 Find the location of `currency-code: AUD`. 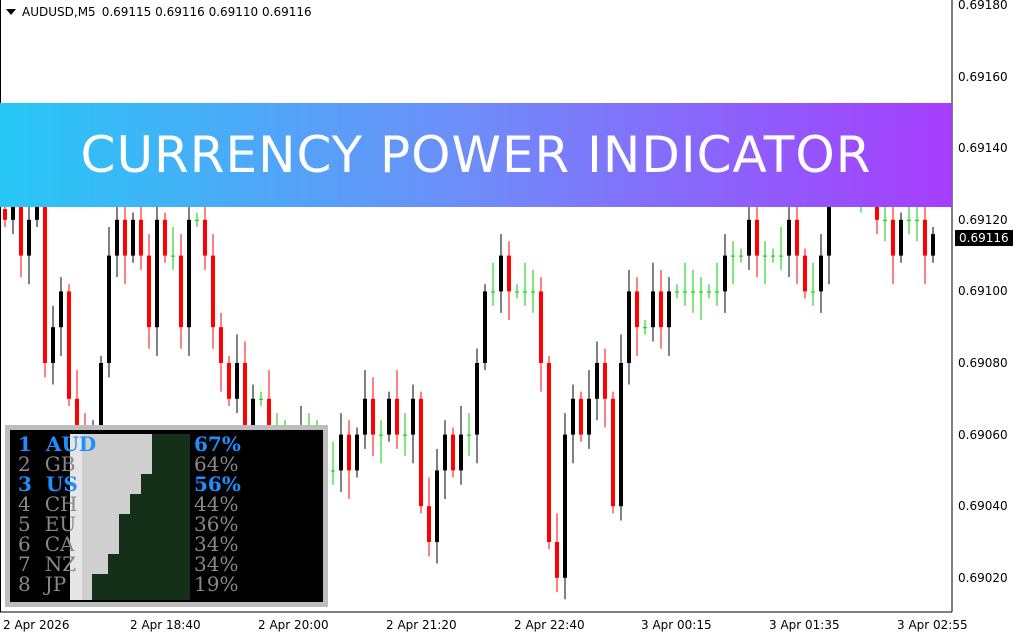

currency-code: AUD is located at coordinates (71, 444).